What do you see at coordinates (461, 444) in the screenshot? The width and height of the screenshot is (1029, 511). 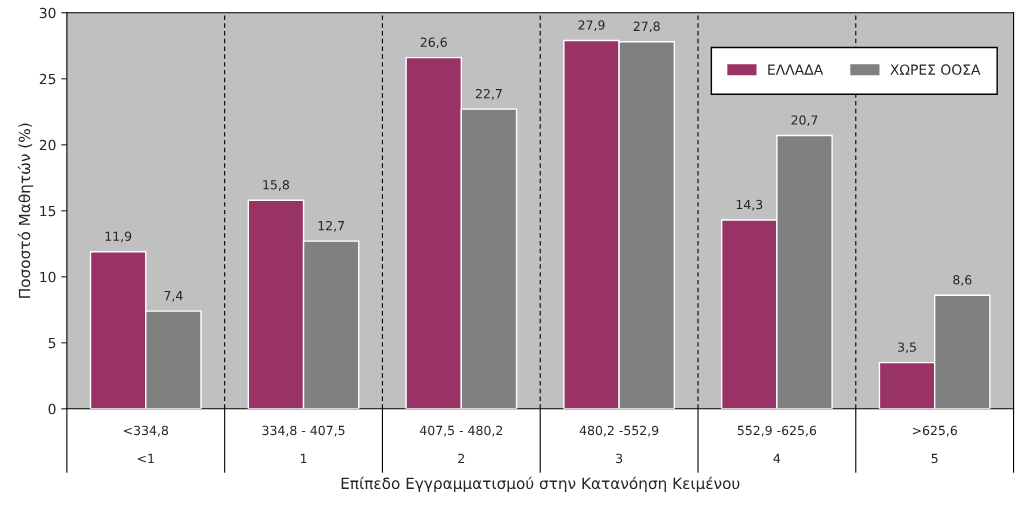 I see `category-label: 407,5 - 480,2 2` at bounding box center [461, 444].